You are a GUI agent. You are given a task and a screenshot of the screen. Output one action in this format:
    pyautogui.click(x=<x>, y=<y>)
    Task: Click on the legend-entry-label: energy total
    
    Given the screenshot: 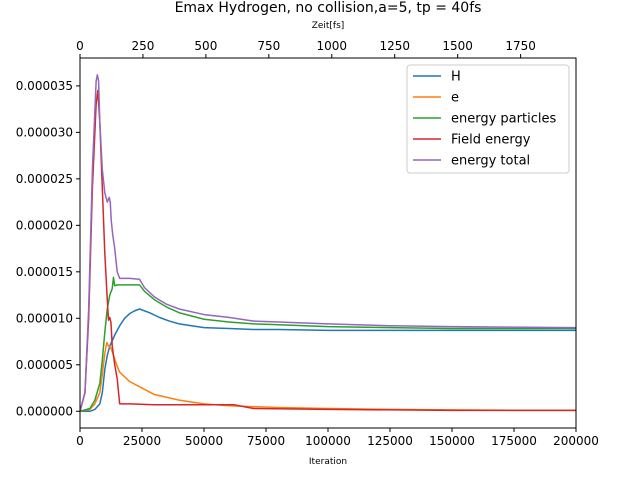 What is the action you would take?
    pyautogui.click(x=490, y=161)
    